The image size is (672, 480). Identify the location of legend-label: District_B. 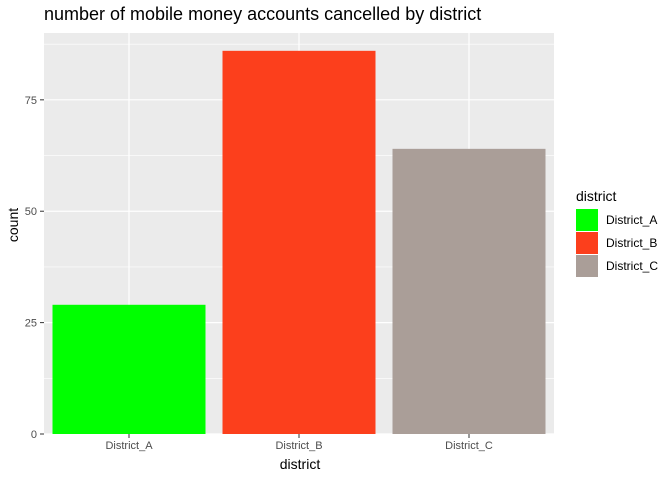
(631, 243).